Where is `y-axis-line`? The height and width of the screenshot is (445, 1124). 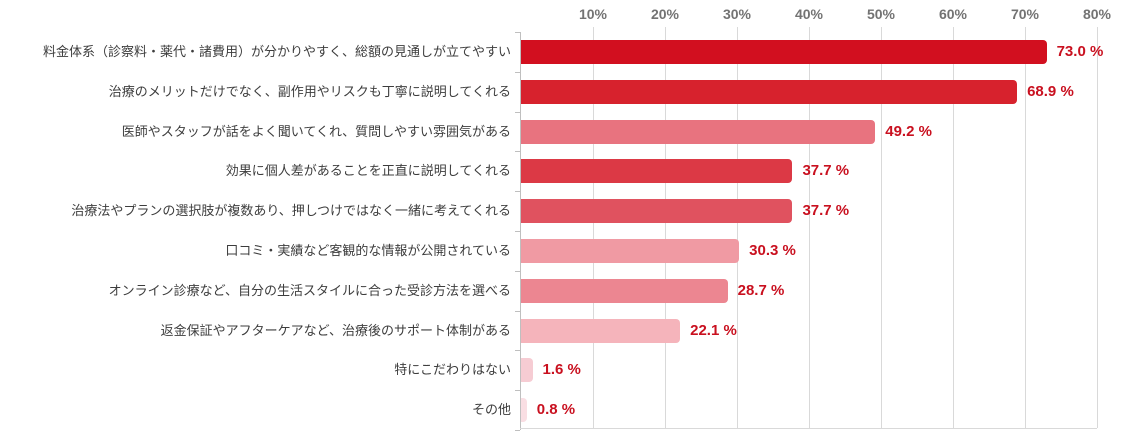 y-axis-line is located at coordinates (520, 231).